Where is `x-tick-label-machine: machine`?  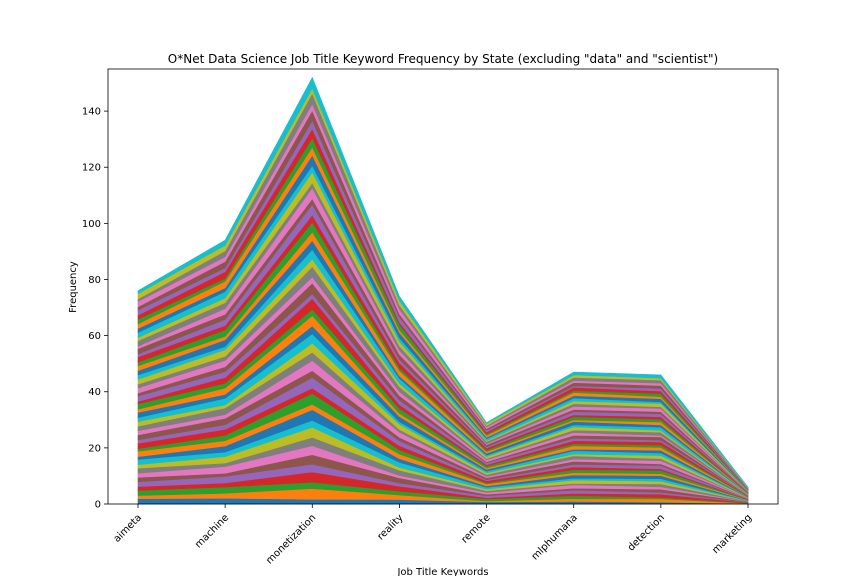
x-tick-label-machine: machine is located at coordinates (212, 531).